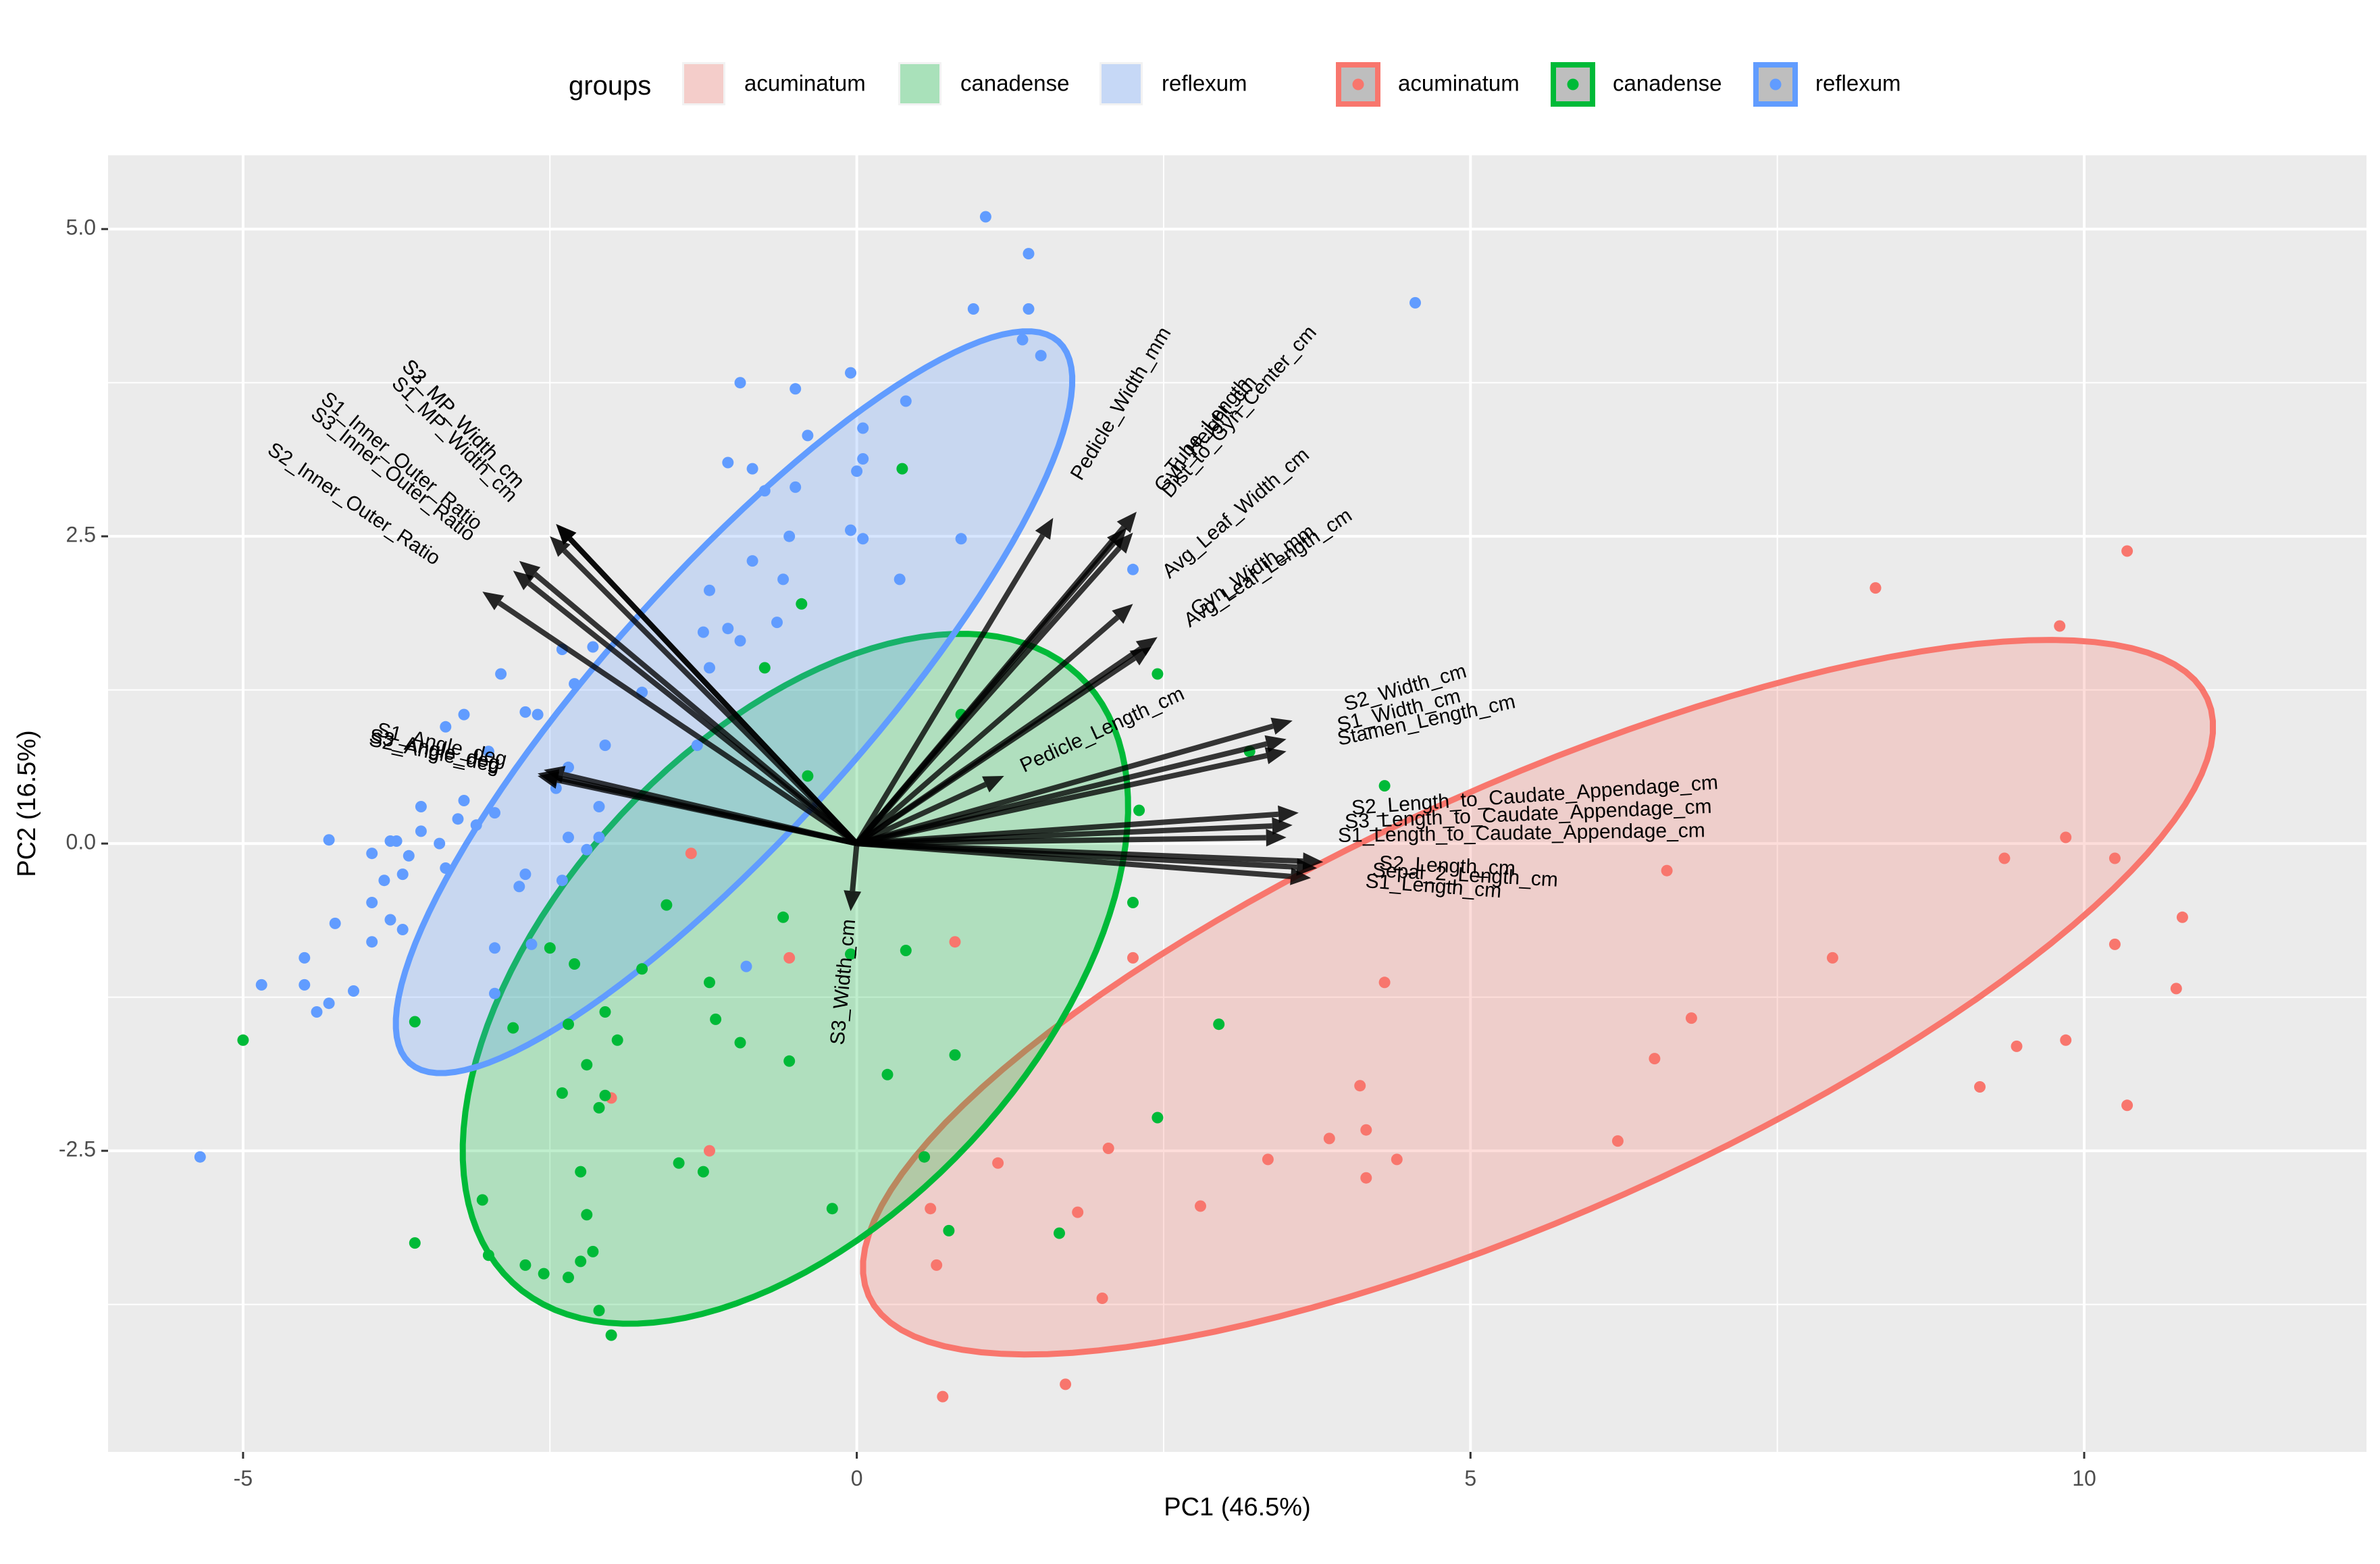  I want to click on legend-point-dot-canadense, so click(1573, 84).